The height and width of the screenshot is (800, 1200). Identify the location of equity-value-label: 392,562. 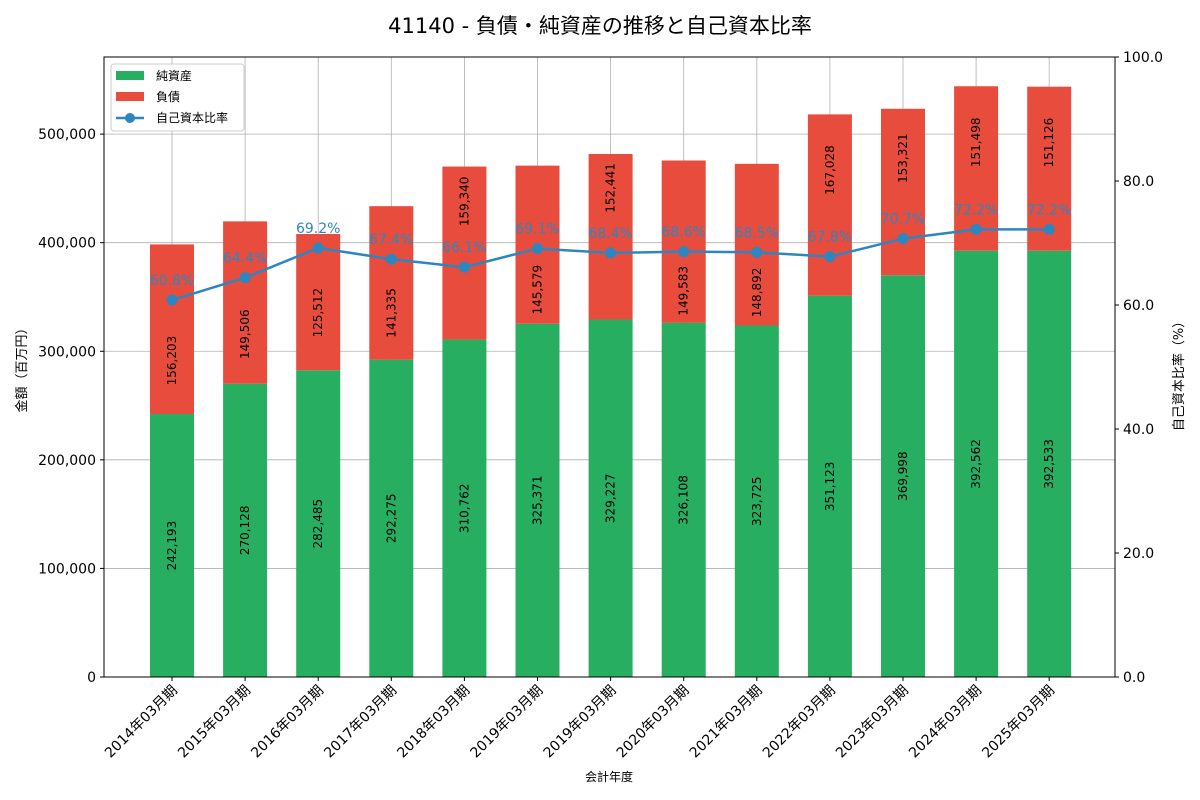
(976, 464).